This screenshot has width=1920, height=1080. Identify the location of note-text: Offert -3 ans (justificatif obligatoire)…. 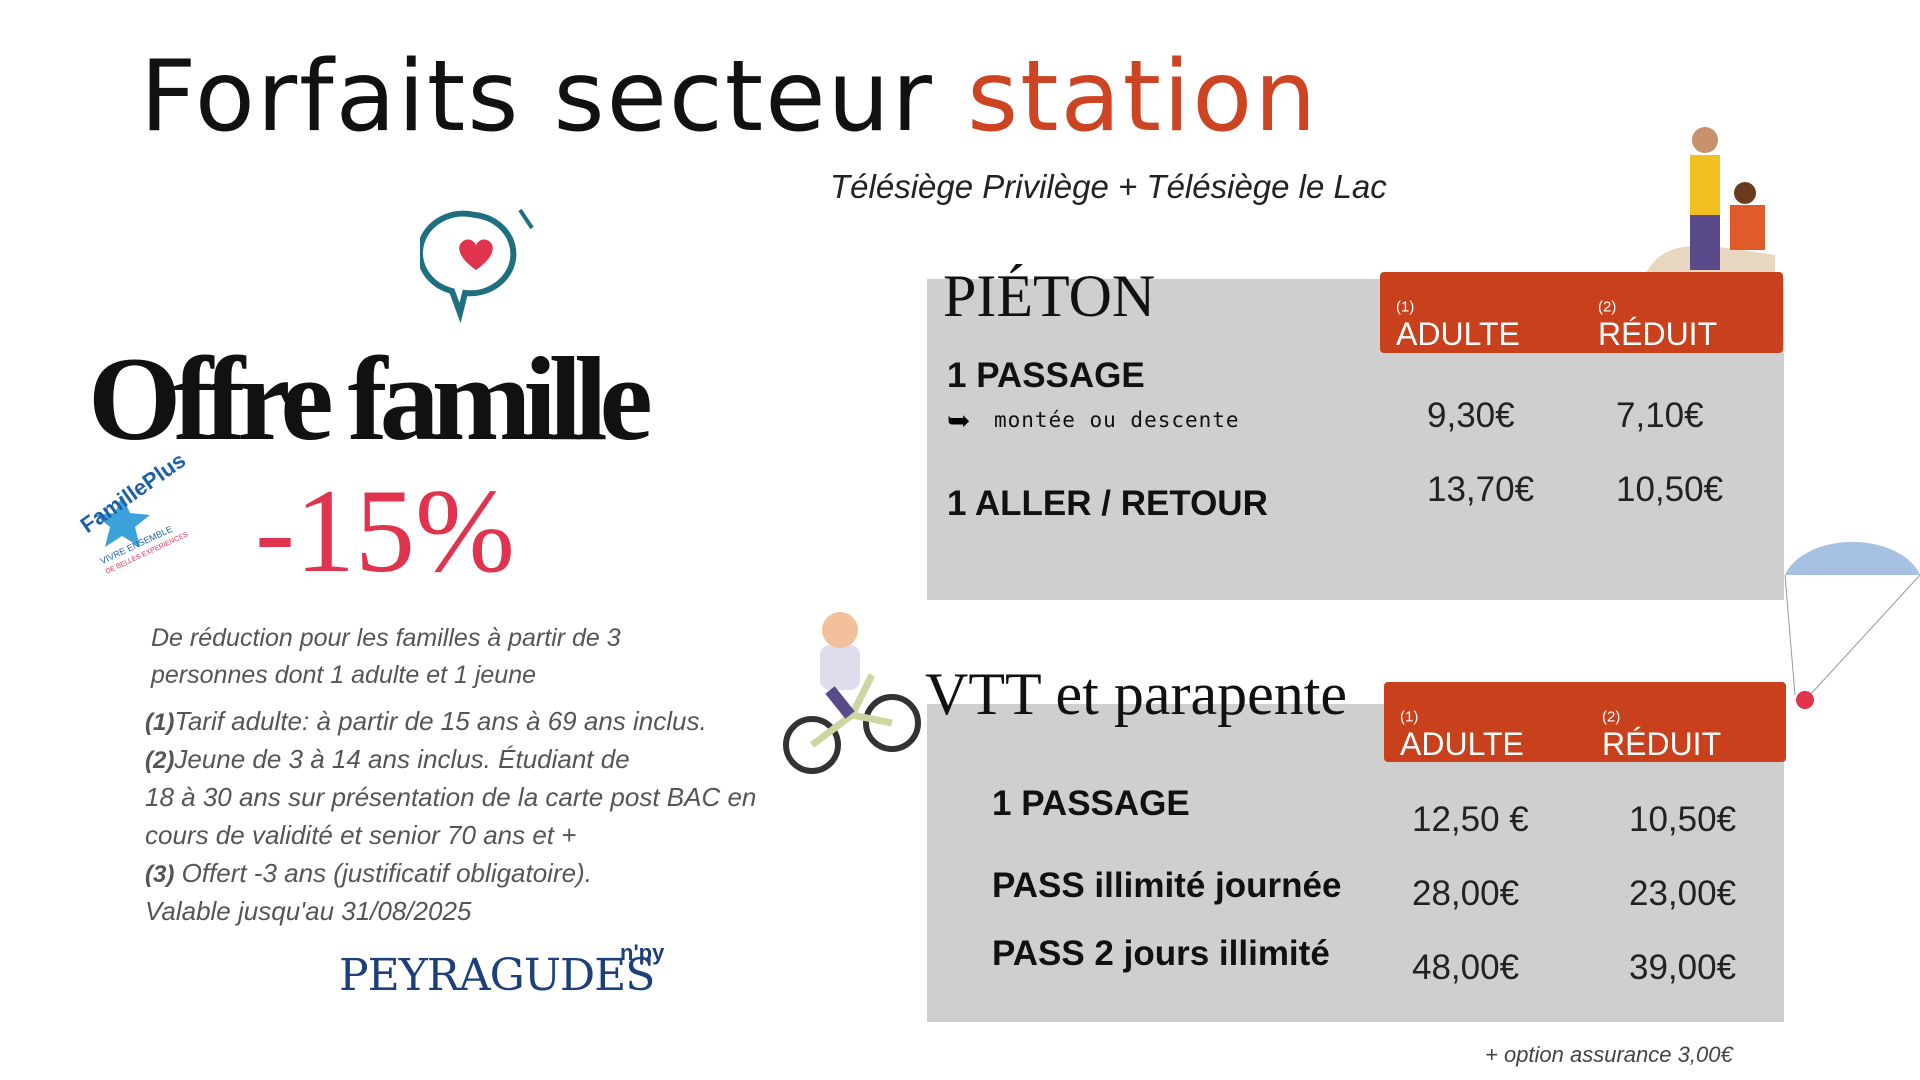
(383, 873).